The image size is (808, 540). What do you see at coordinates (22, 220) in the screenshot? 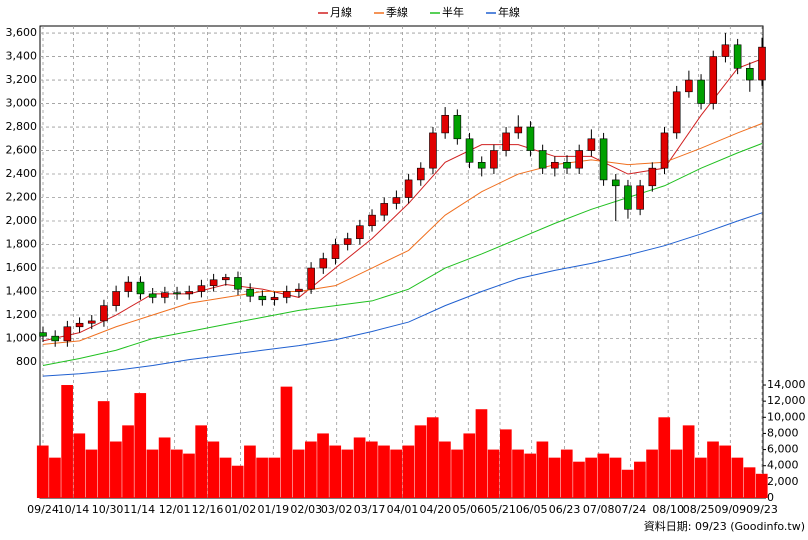
I see `y-tick-label: 2,000` at bounding box center [22, 220].